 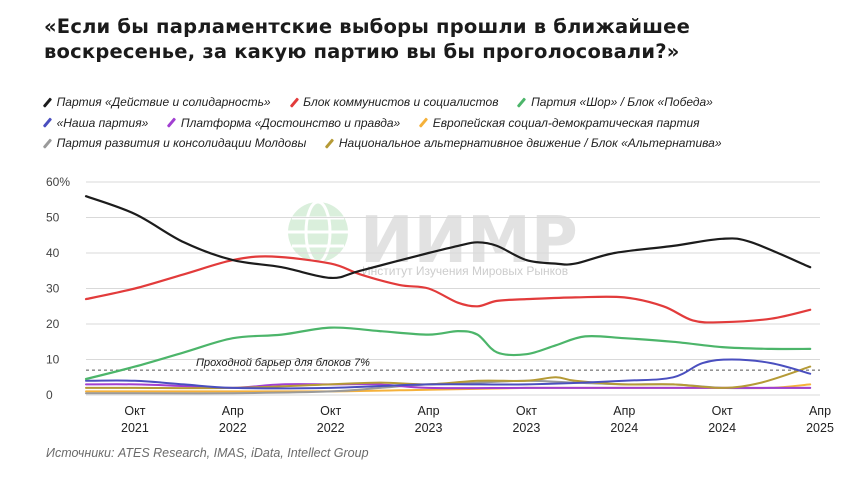 I want to click on y-tick-label: 0, so click(x=49, y=395).